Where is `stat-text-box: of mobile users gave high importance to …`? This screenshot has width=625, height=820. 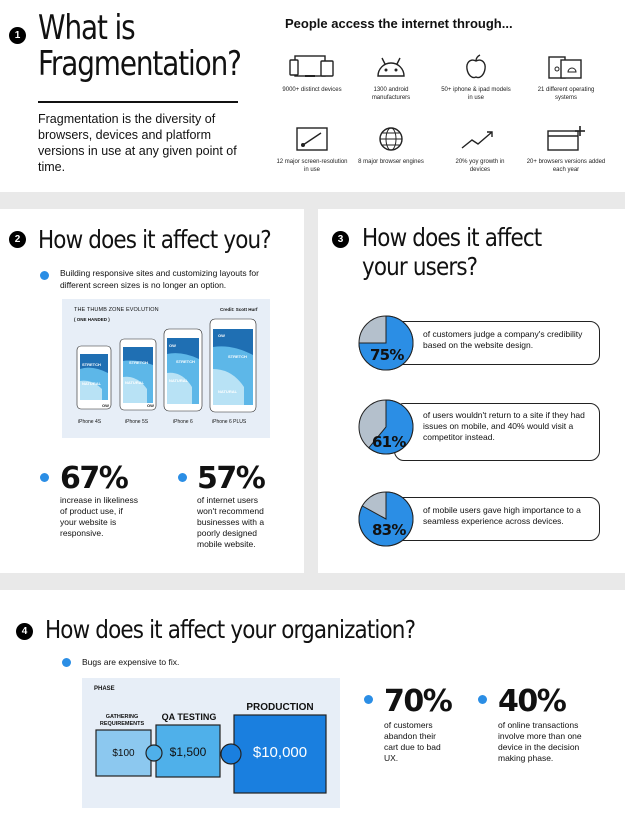 stat-text-box: of mobile users gave high importance to … is located at coordinates (497, 519).